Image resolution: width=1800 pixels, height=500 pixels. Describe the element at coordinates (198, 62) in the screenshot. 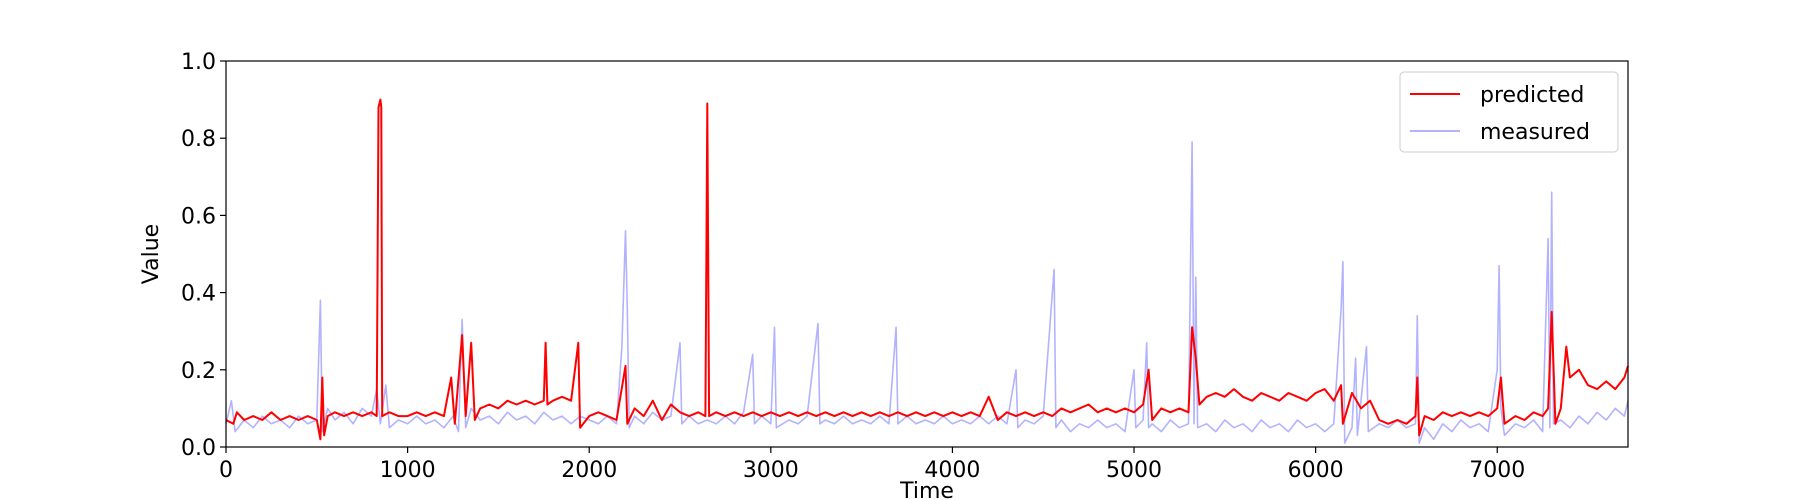

I see `y-tick-label: 1.0` at that location.